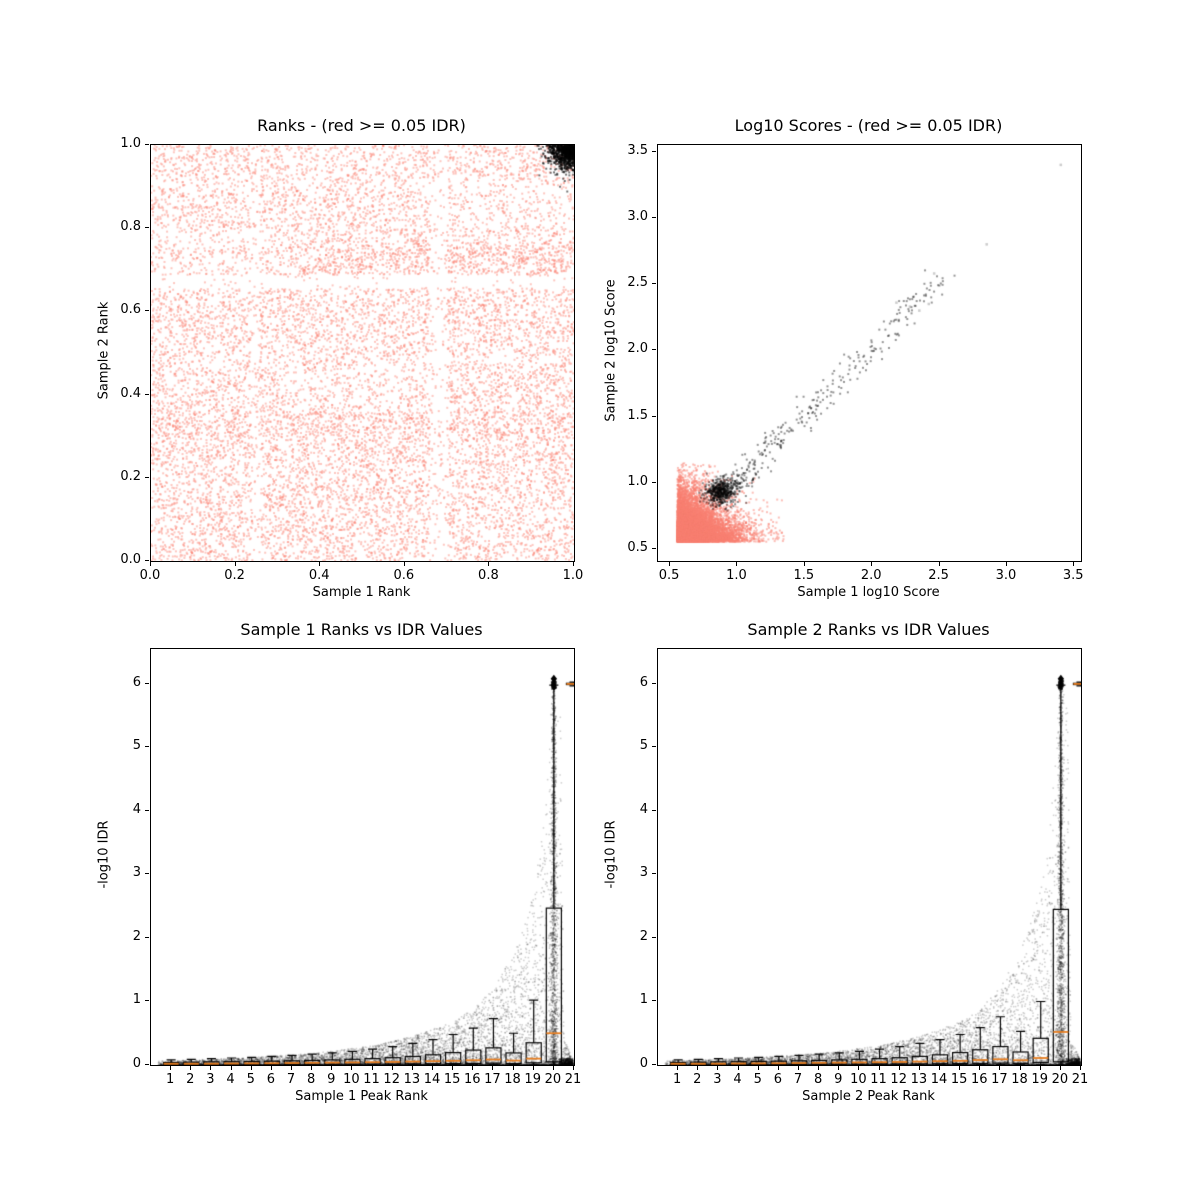 The width and height of the screenshot is (1200, 1200). What do you see at coordinates (361, 592) in the screenshot?
I see `subplot-ranks-xlabel: Sample 1 Rank` at bounding box center [361, 592].